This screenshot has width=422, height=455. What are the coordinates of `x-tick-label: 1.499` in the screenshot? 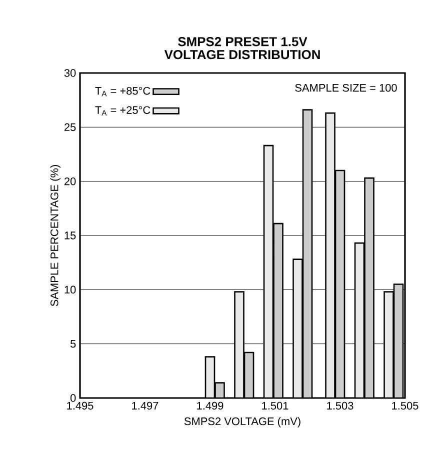 It's located at (210, 406).